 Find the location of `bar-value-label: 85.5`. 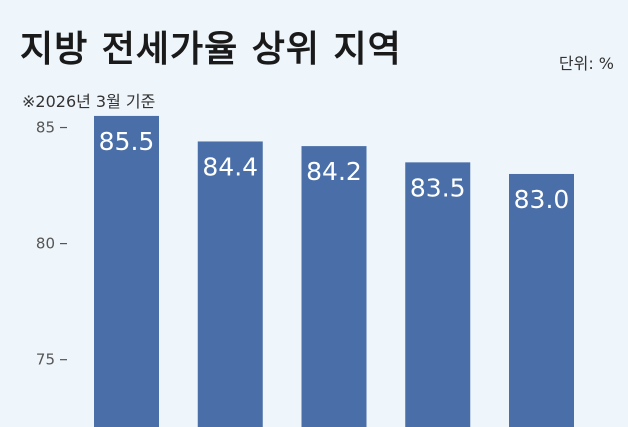

bar-value-label: 85.5 is located at coordinates (127, 141).